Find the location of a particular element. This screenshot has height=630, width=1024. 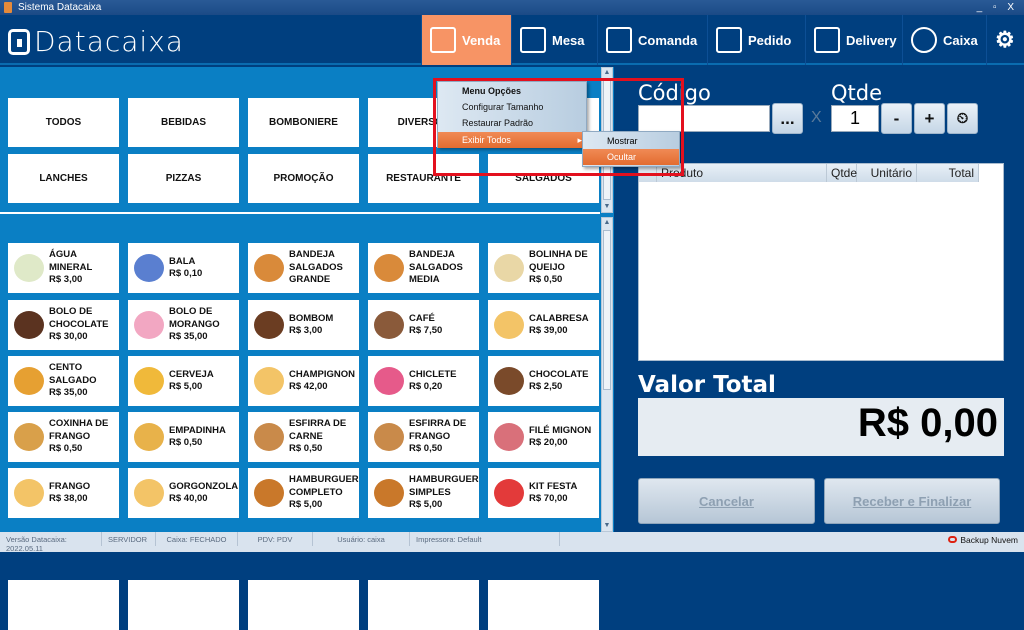

submenu-item-mostrar: Mostrar is located at coordinates (622, 141).